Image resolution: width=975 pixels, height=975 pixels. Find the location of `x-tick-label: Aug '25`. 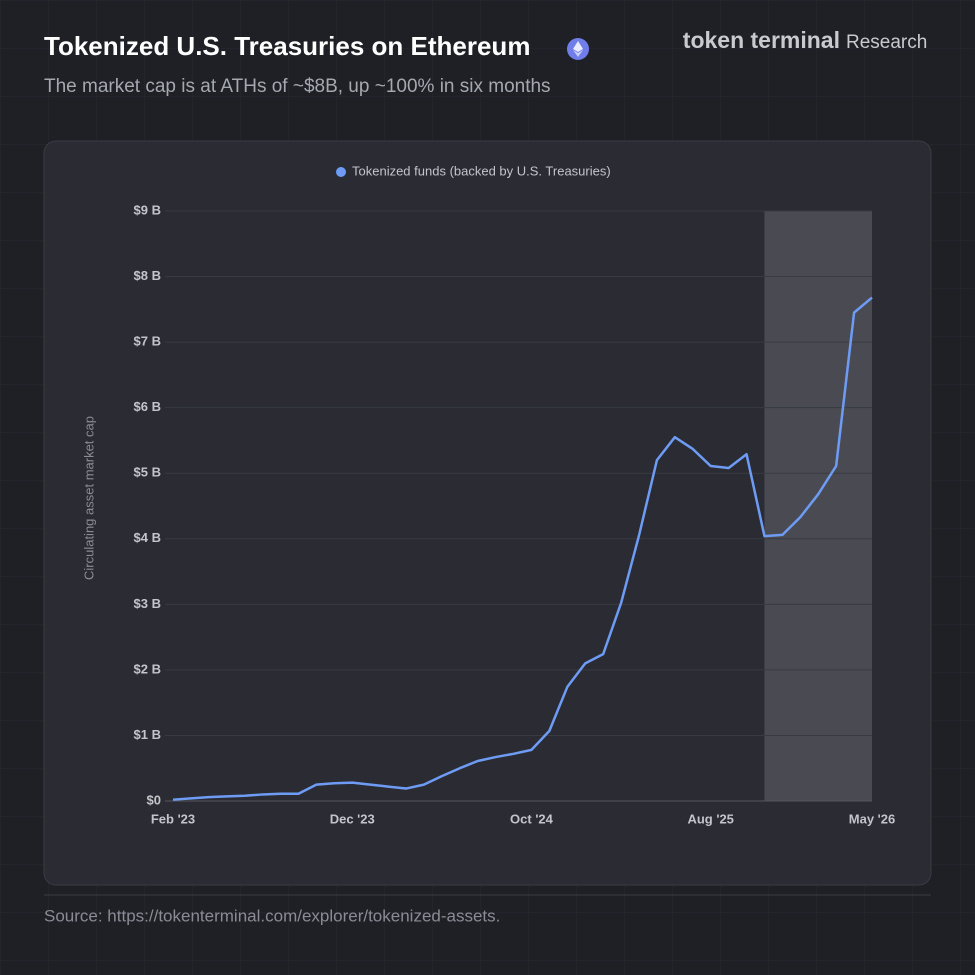

x-tick-label: Aug '25 is located at coordinates (710, 818).